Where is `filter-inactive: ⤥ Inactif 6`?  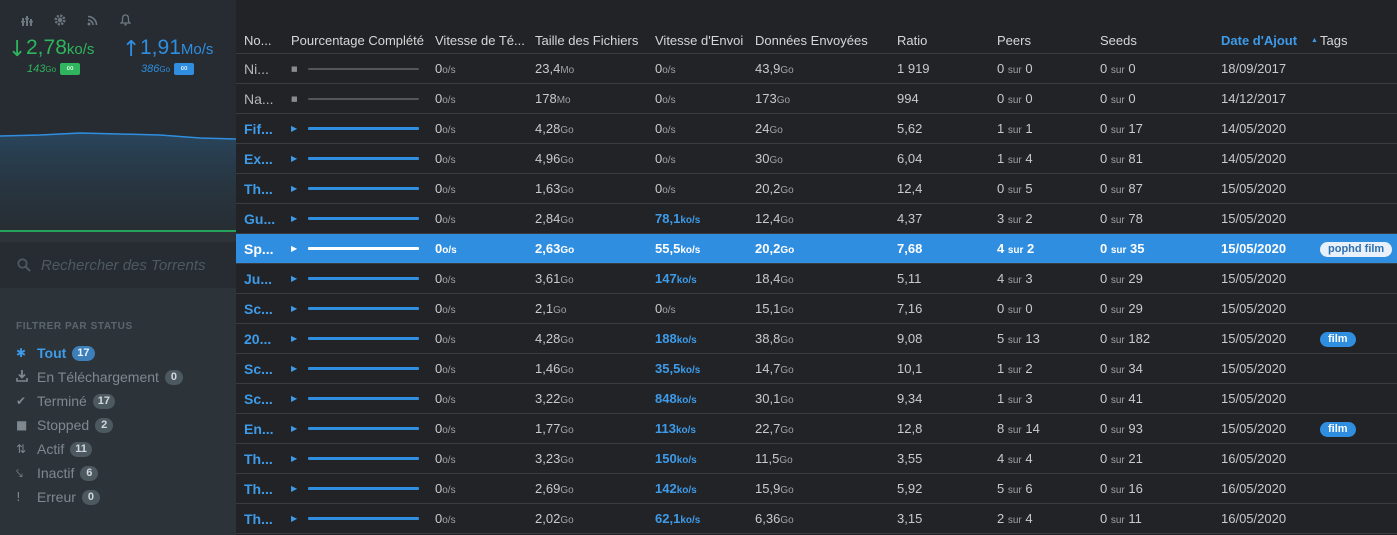
filter-inactive: ⤥ Inactif 6 is located at coordinates (99, 473).